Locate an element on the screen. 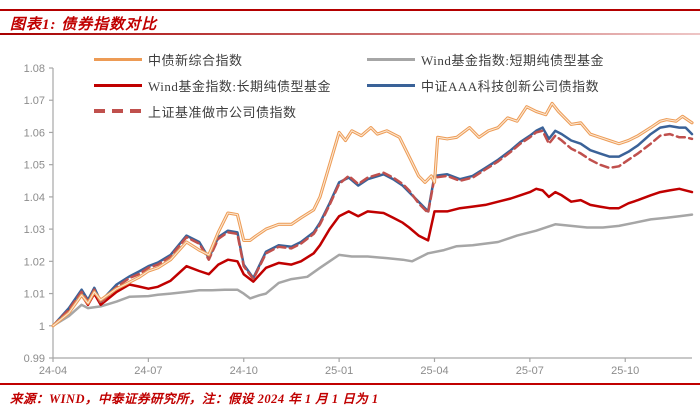  y-tick-label: 1 is located at coordinates (42, 327).